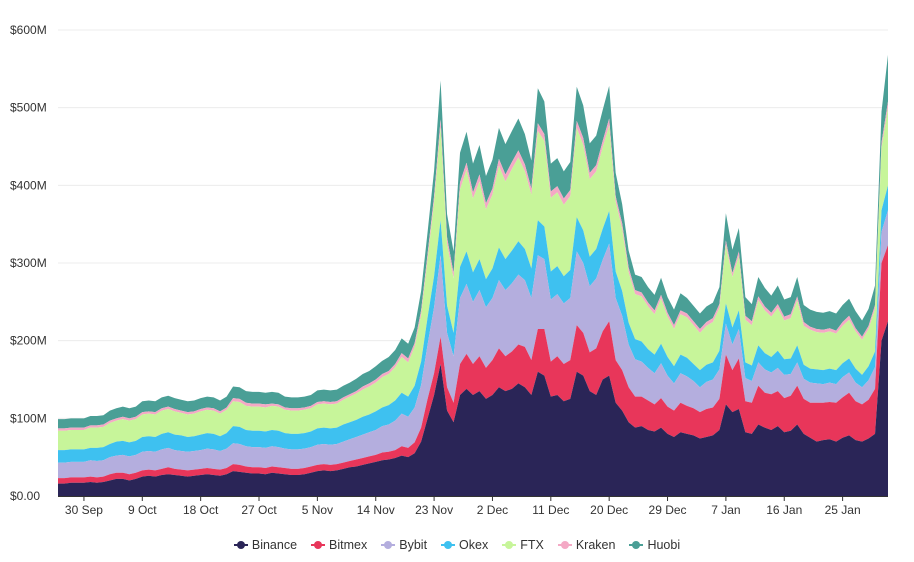 Image resolution: width=914 pixels, height=562 pixels. Describe the element at coordinates (274, 545) in the screenshot. I see `legend-label: Binance` at that location.